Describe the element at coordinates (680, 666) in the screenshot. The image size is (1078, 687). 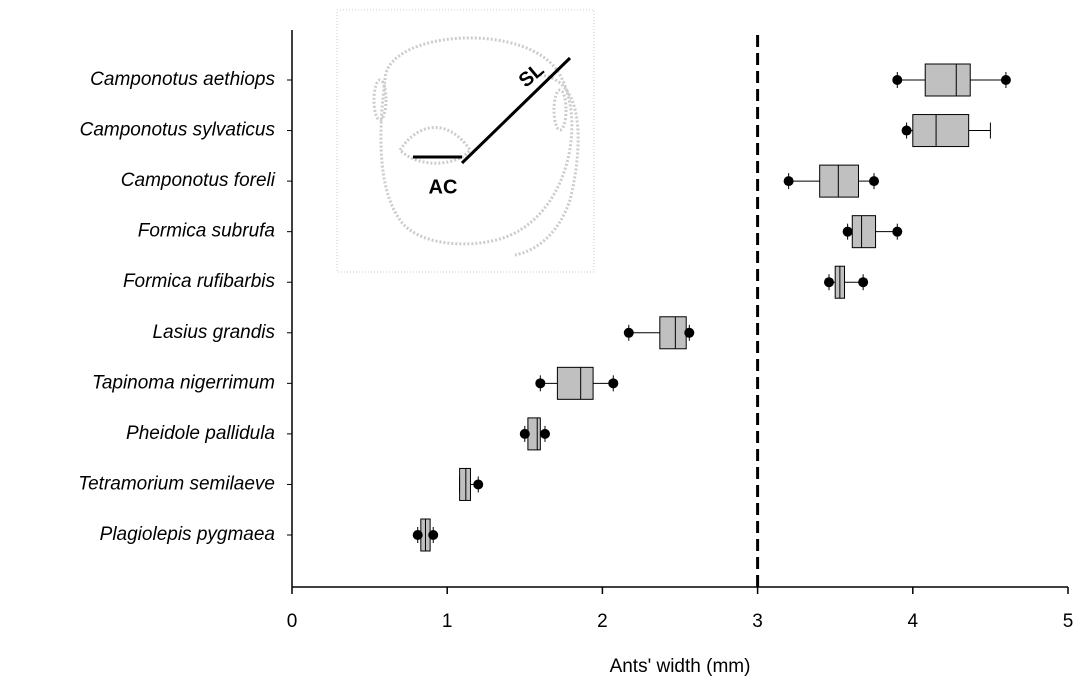
I see `x-axis-title: Ants' width (mm)` at that location.